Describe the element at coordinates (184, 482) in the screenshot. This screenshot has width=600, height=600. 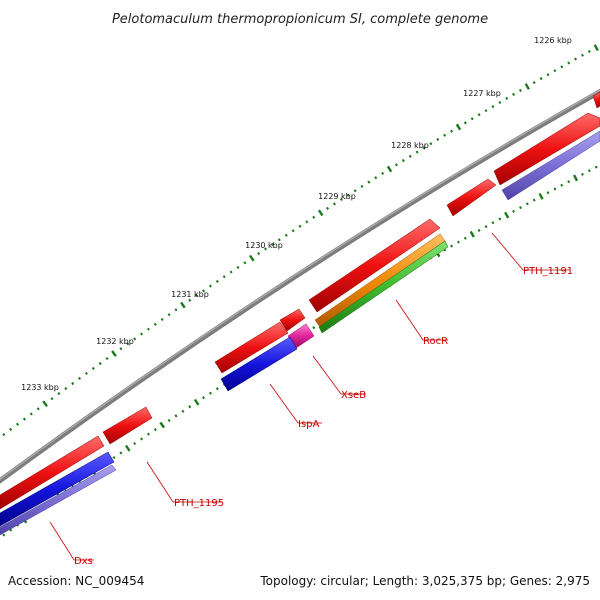
I see `callout-line-pth1195` at that location.